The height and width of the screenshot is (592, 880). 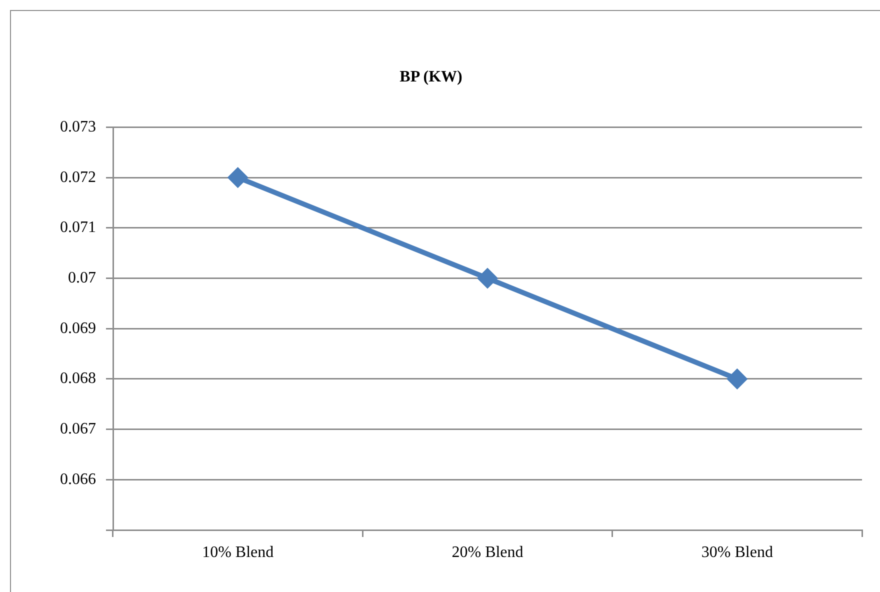 What do you see at coordinates (78, 429) in the screenshot?
I see `y-tick-label: 0.067` at bounding box center [78, 429].